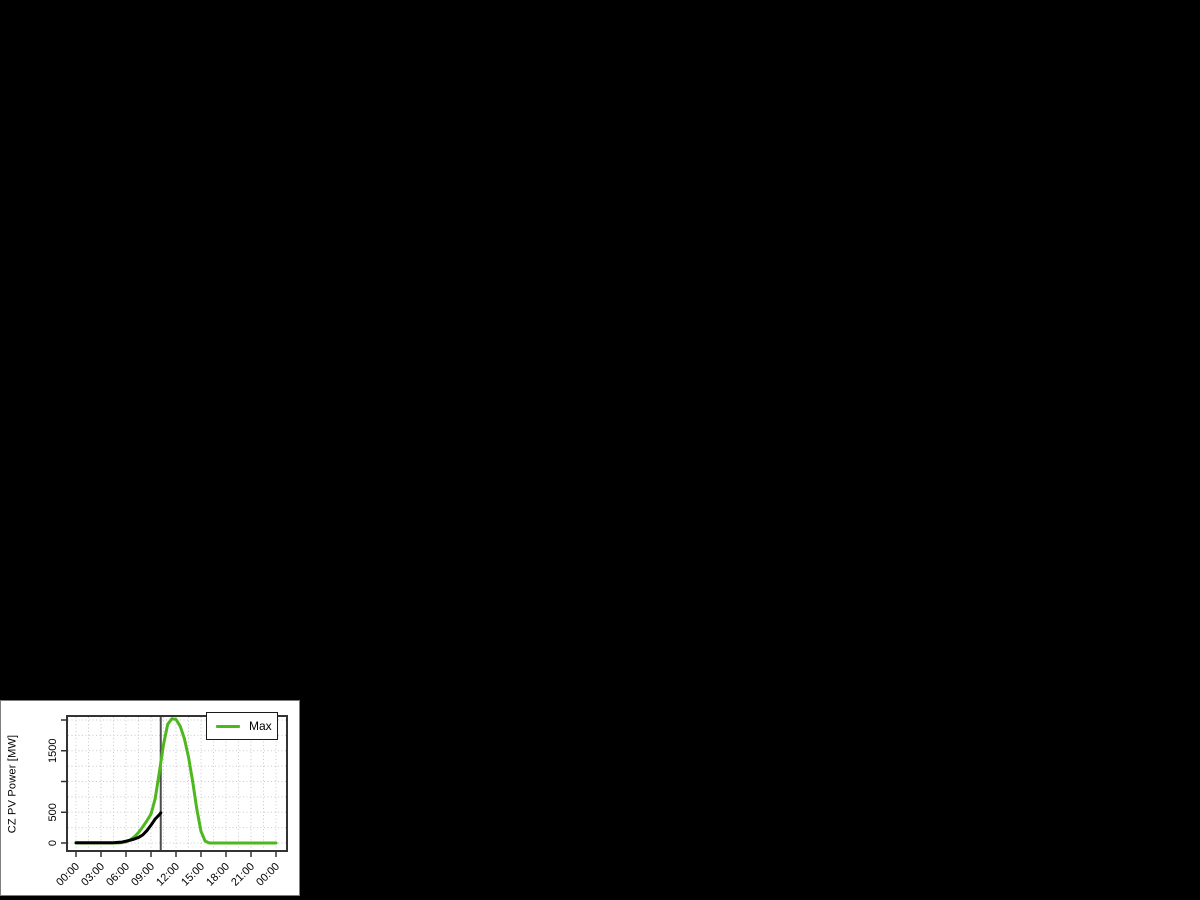  What do you see at coordinates (93, 875) in the screenshot?
I see `x-tick-label: 03:00` at bounding box center [93, 875].